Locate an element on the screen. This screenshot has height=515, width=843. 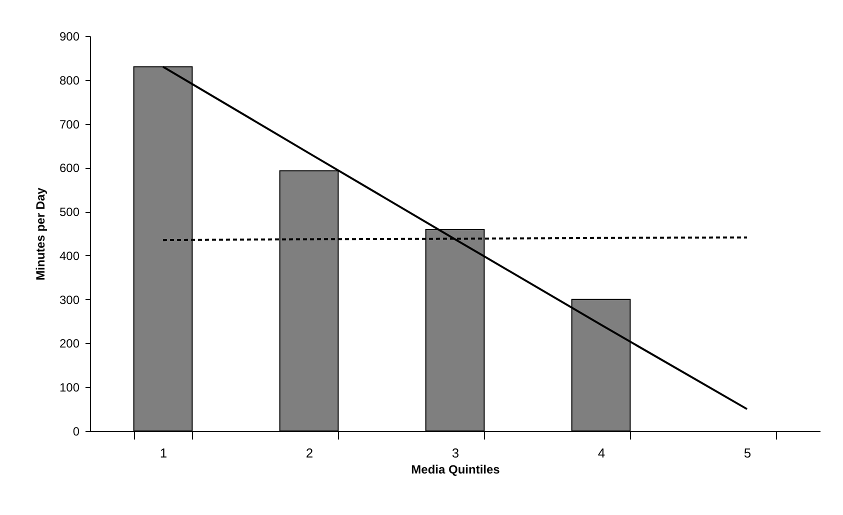
x-tick-label: 5 is located at coordinates (748, 453).